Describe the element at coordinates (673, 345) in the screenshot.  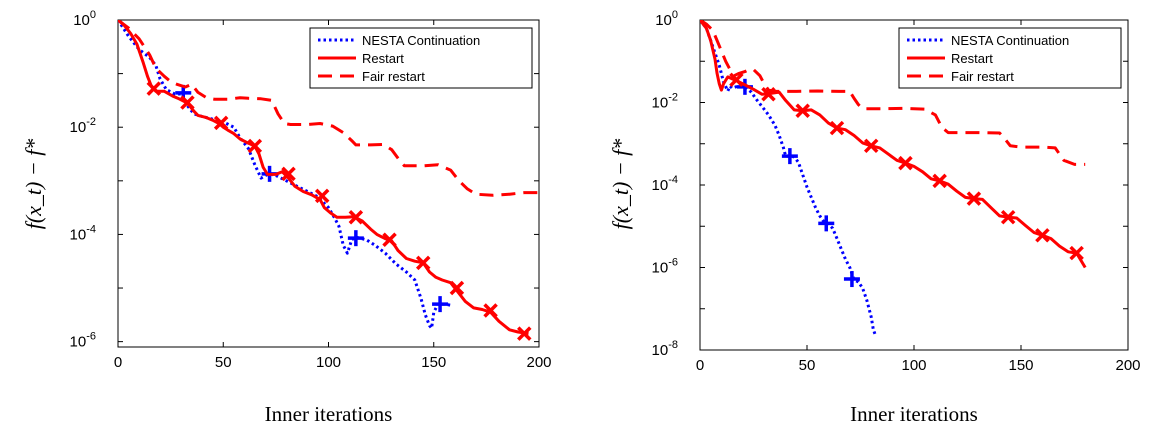
I see `y-tick-exponent: -8` at that location.